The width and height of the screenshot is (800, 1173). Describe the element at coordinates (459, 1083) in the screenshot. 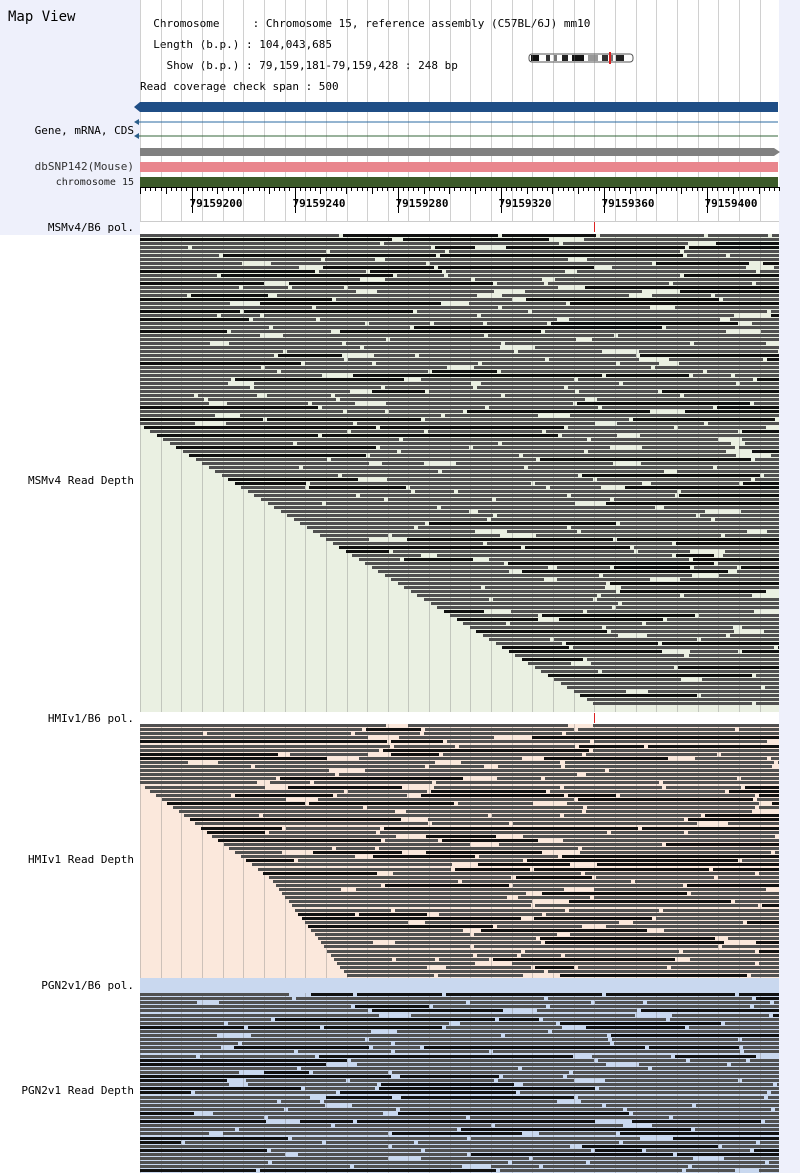

I see `pgn2v1-read-depth-panel` at that location.